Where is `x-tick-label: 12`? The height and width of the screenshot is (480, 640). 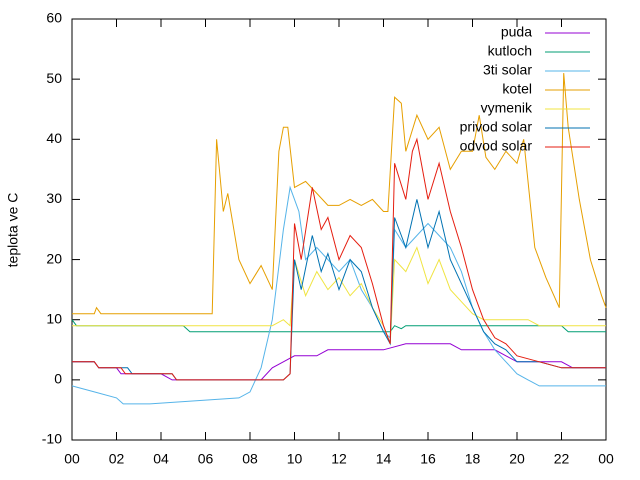
x-tick-label: 12 is located at coordinates (339, 459).